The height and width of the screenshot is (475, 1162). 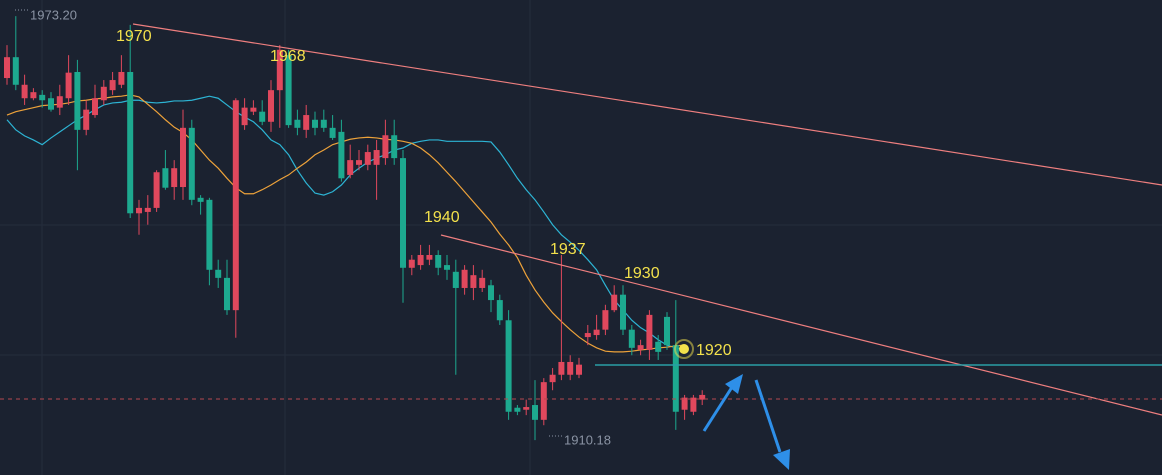 What do you see at coordinates (587, 439) in the screenshot?
I see `low-label: 1910.18` at bounding box center [587, 439].